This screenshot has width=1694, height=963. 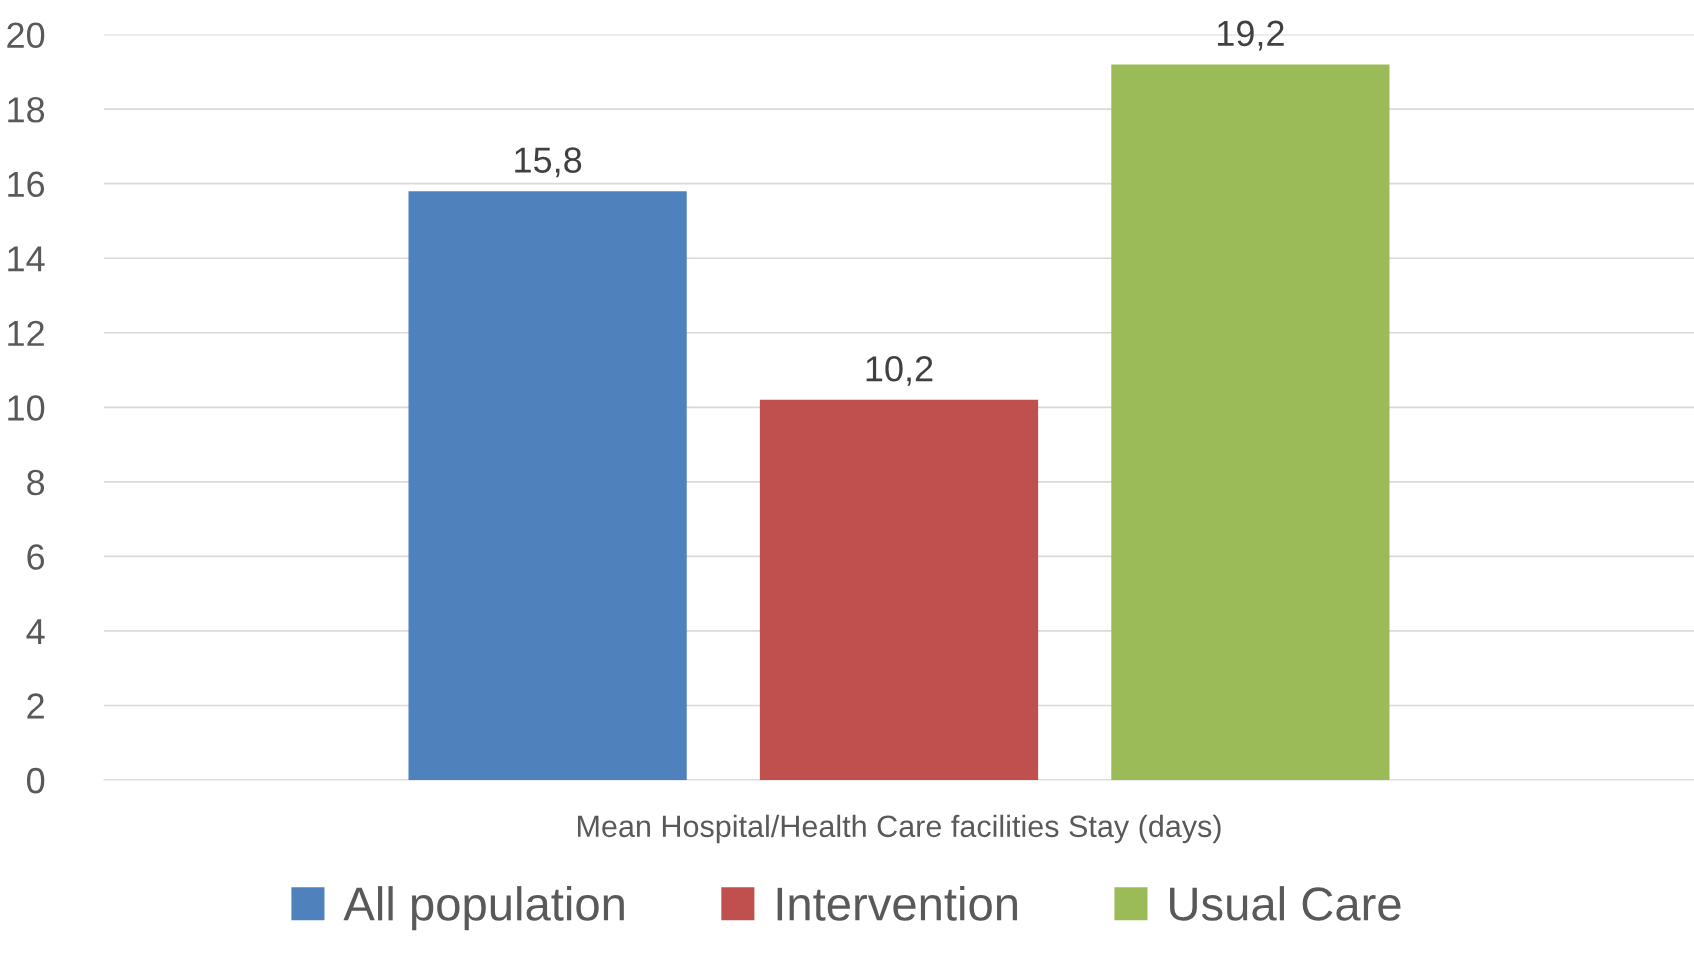 I want to click on y-tick-label: 2, so click(x=35, y=706).